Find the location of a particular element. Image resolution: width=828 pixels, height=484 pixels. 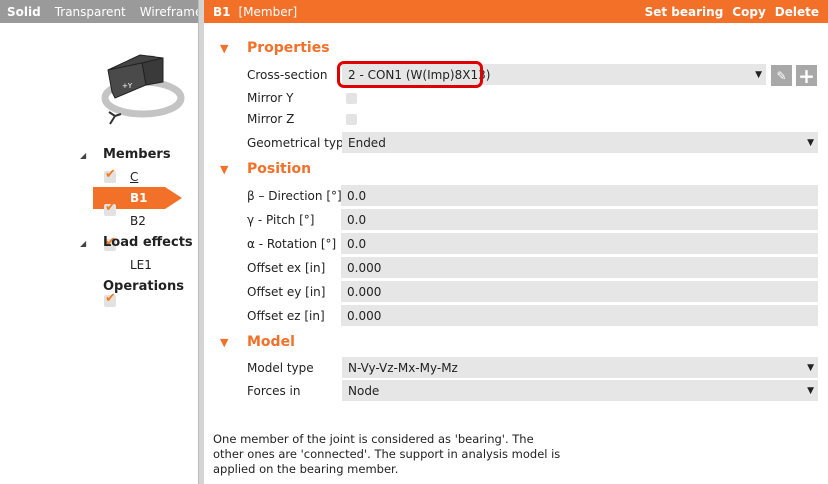

edit-pencil-icon: ✎ is located at coordinates (781, 75).